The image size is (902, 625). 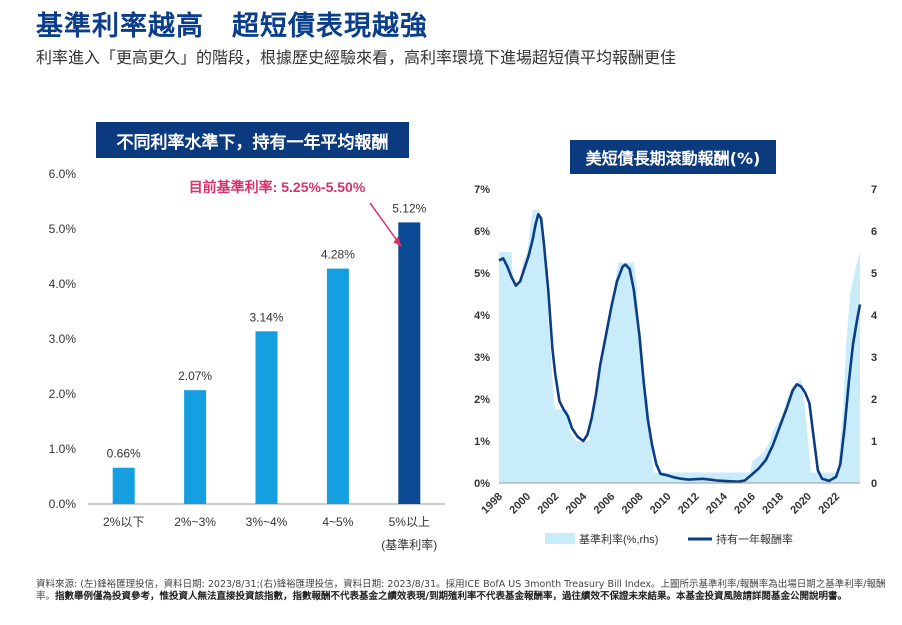 What do you see at coordinates (252, 140) in the screenshot?
I see `left-chart-title: 不同利率水準下，持有一年平均報酬` at bounding box center [252, 140].